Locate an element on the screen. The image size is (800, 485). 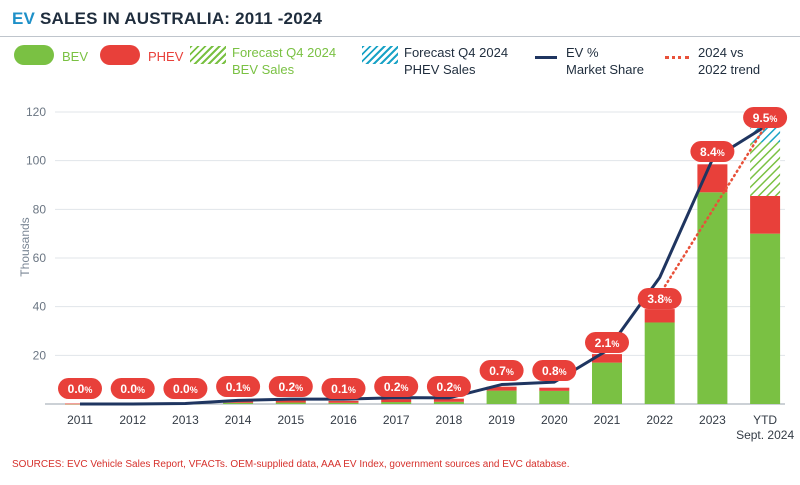
title-divider is located at coordinates (400, 36).